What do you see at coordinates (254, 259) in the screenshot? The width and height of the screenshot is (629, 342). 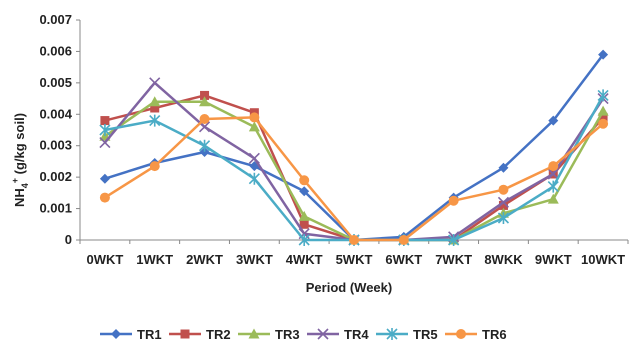 I see `x-tick-label: 3WKT` at bounding box center [254, 259].